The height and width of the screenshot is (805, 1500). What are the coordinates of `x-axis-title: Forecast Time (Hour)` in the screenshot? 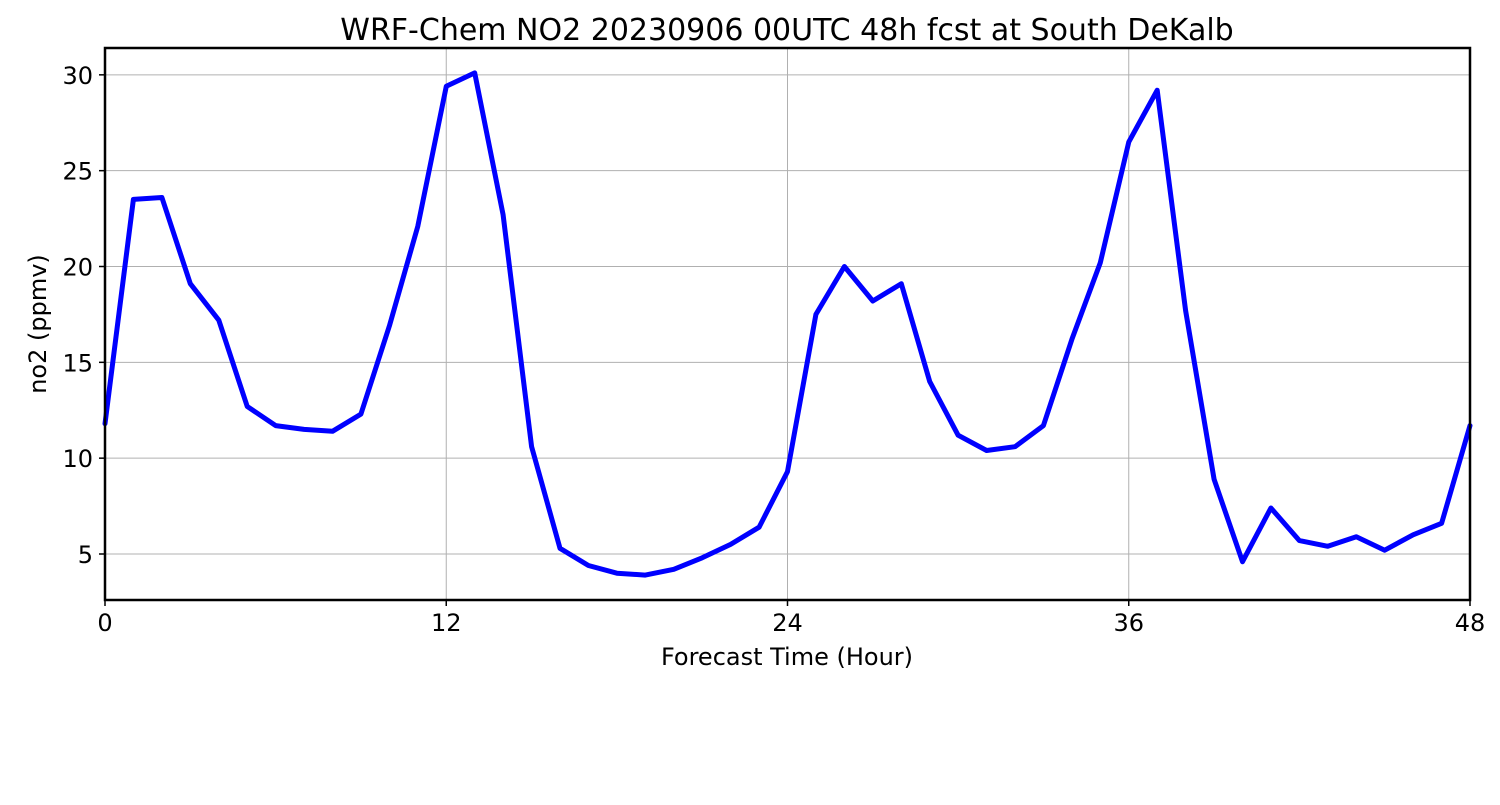 It's located at (787, 657).